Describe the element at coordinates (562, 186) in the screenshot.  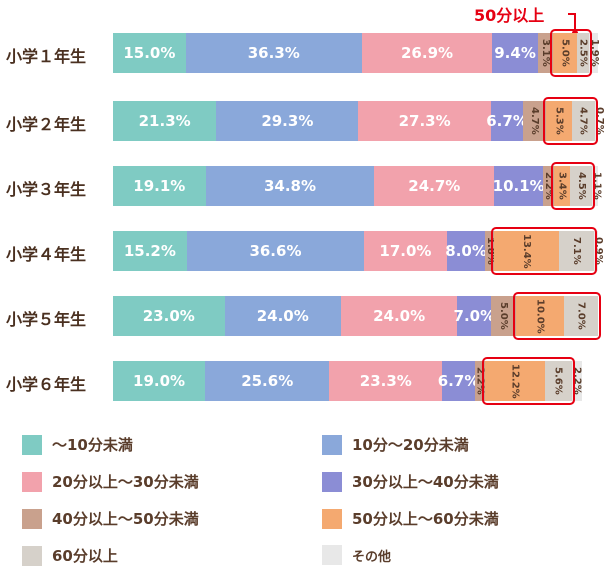
I see `data-label: 3.4%` at that location.